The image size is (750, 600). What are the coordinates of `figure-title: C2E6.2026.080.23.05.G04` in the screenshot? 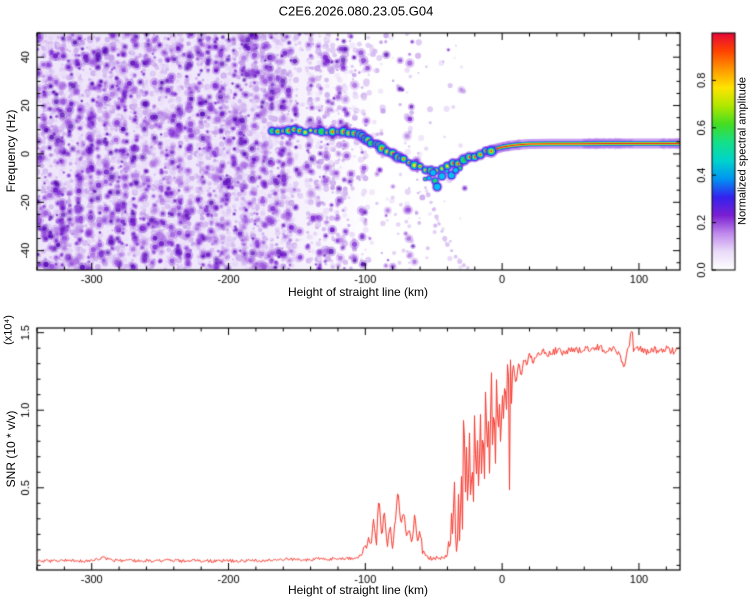 It's located at (356, 11).